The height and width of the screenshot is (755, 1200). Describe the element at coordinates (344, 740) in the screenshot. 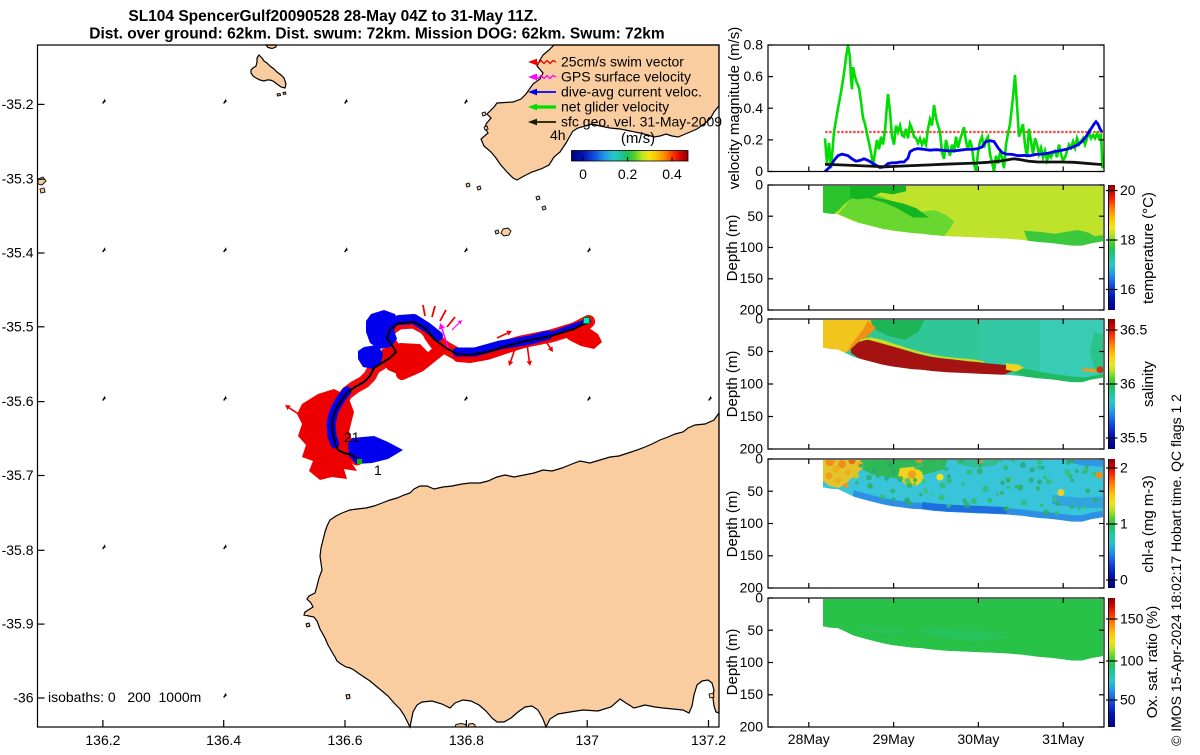

I see `svg-text: 136.6` at that location.